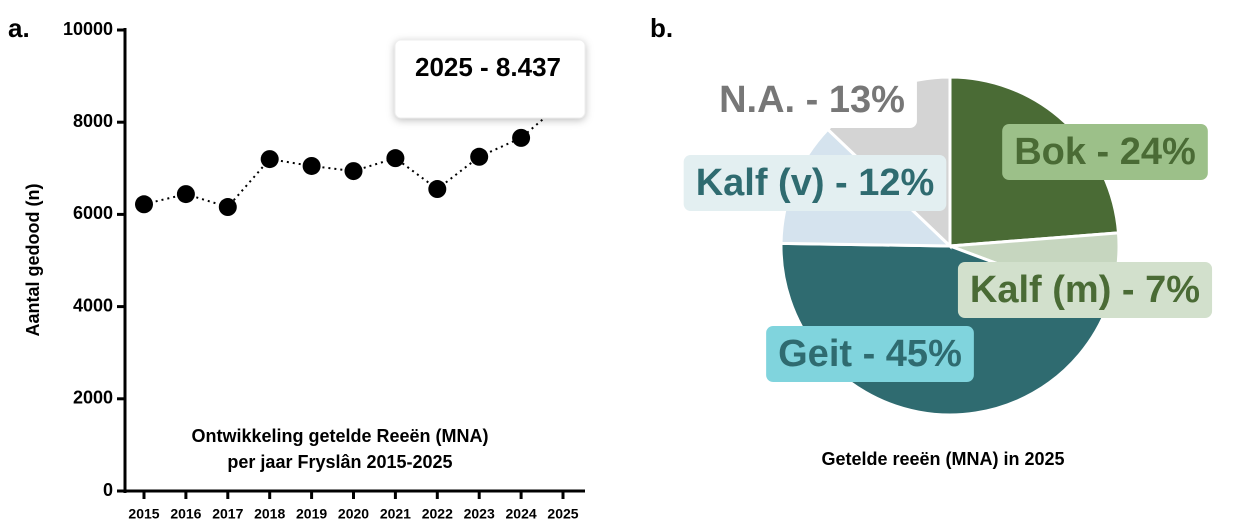 This screenshot has width=1238, height=525. Describe the element at coordinates (269, 514) in the screenshot. I see `x-tick-label: 2018` at that location.